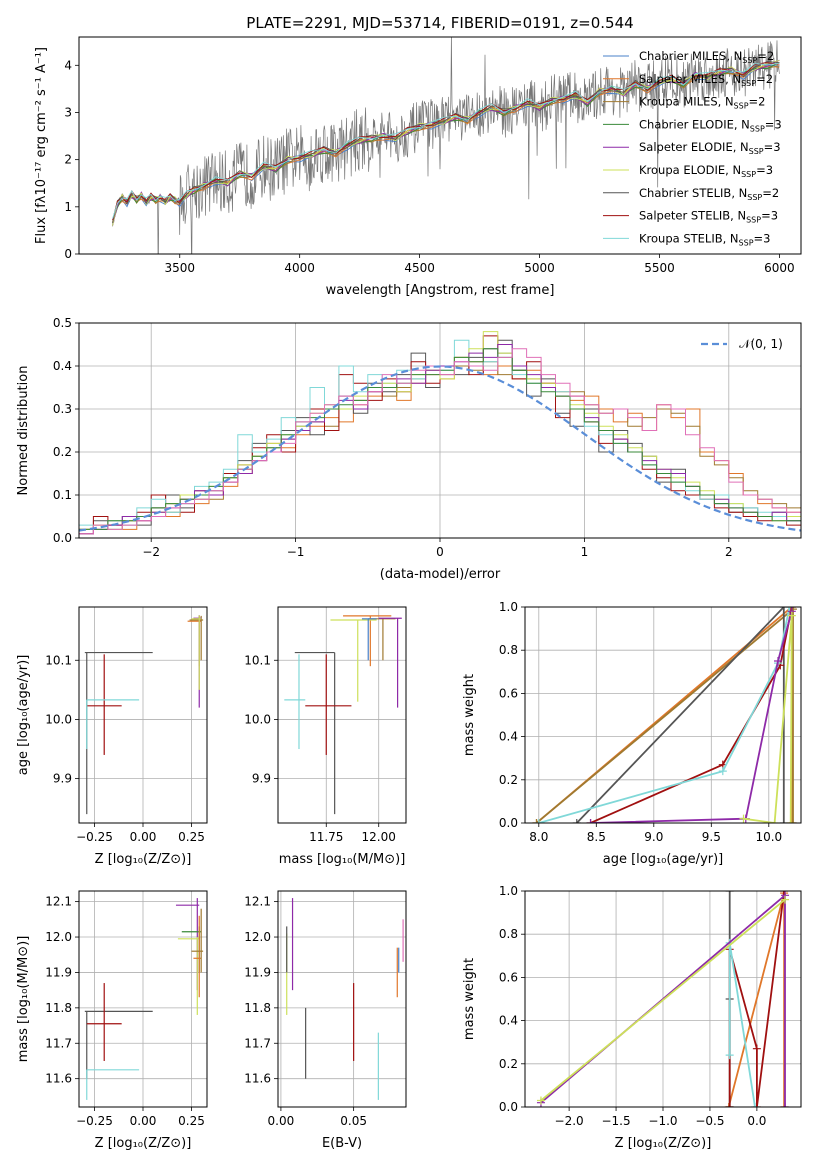 This screenshot has height=1170, width=819. I want to click on x-tick-label: 6000, so click(779, 268).